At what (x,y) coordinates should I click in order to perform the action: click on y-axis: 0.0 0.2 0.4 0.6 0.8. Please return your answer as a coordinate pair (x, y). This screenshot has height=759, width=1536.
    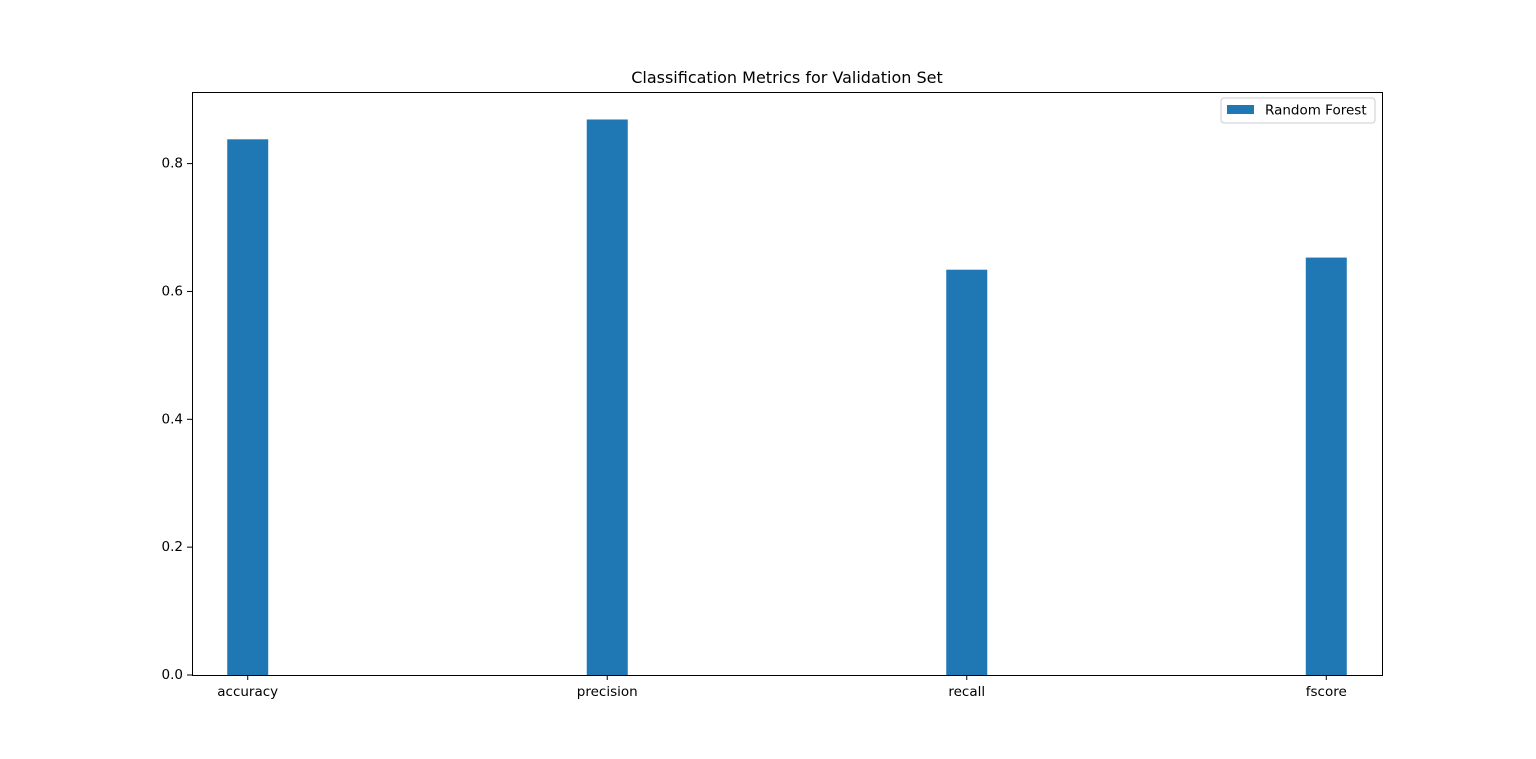
    Looking at the image, I should click on (177, 419).